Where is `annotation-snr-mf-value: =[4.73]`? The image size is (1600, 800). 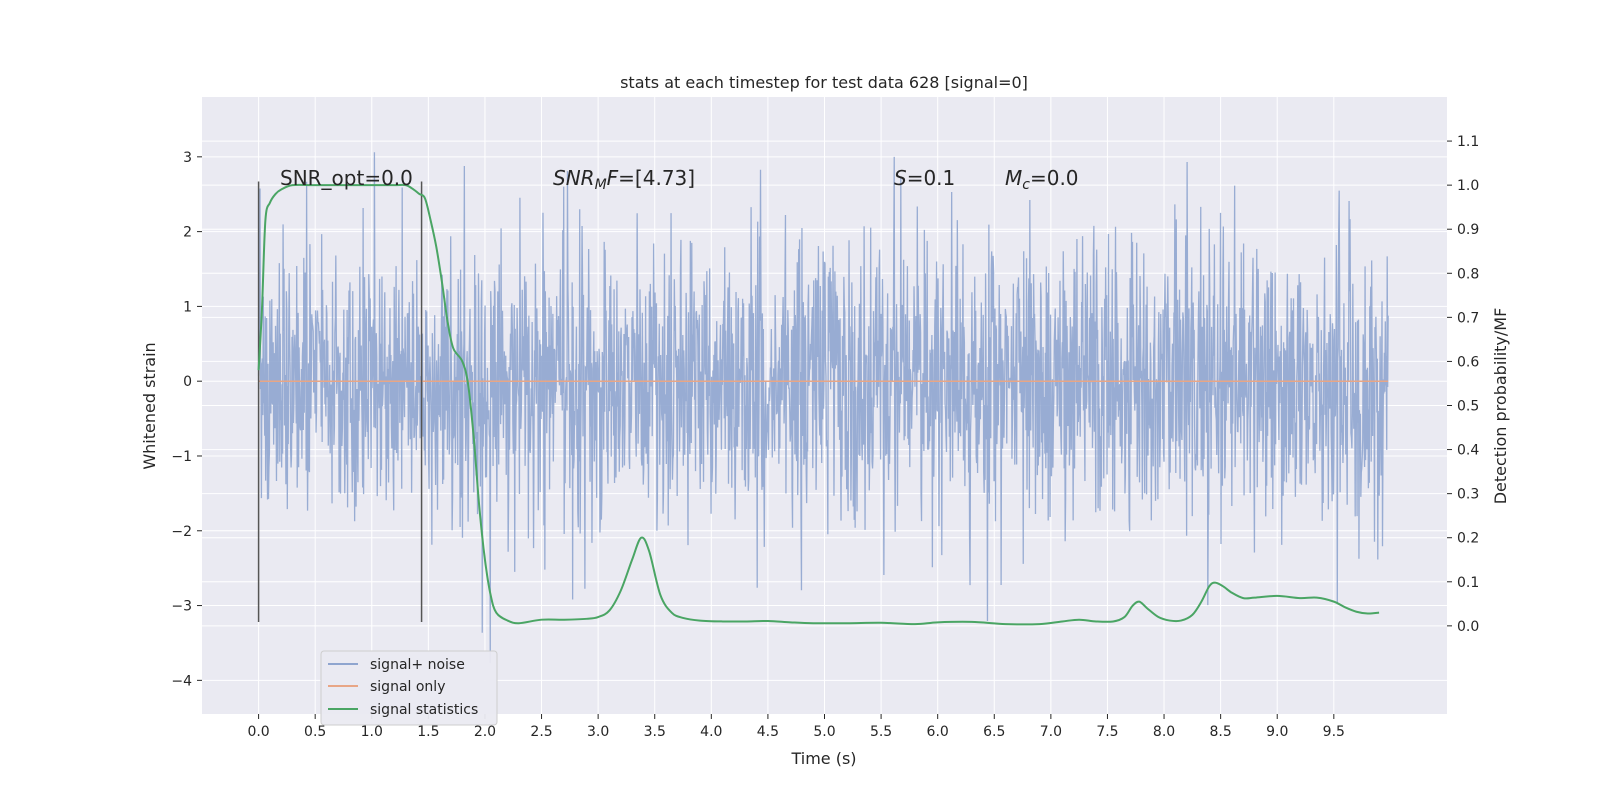
annotation-snr-mf-value: =[4.73] is located at coordinates (656, 178).